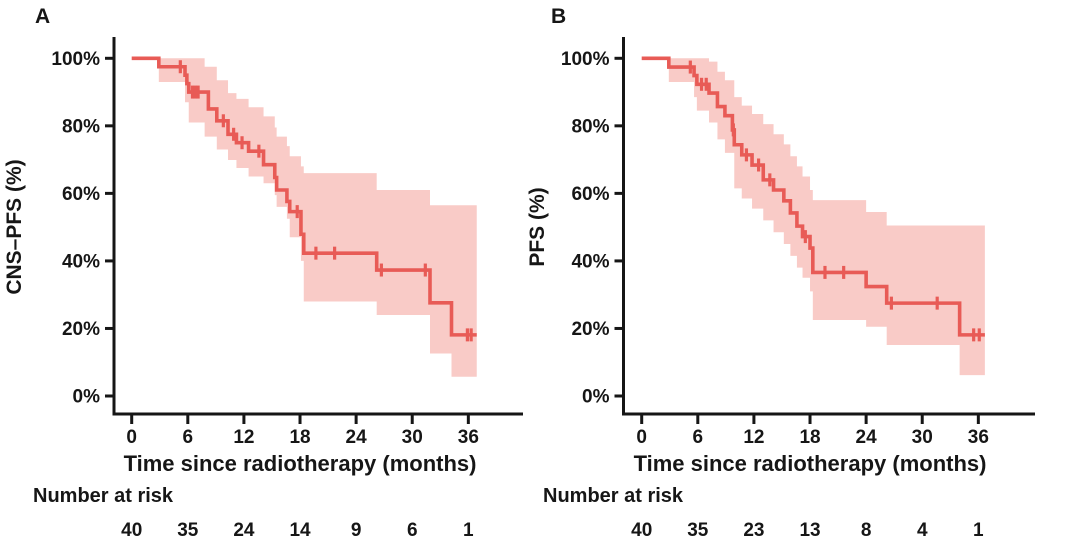  I want to click on panel-label-a: A, so click(43, 16).